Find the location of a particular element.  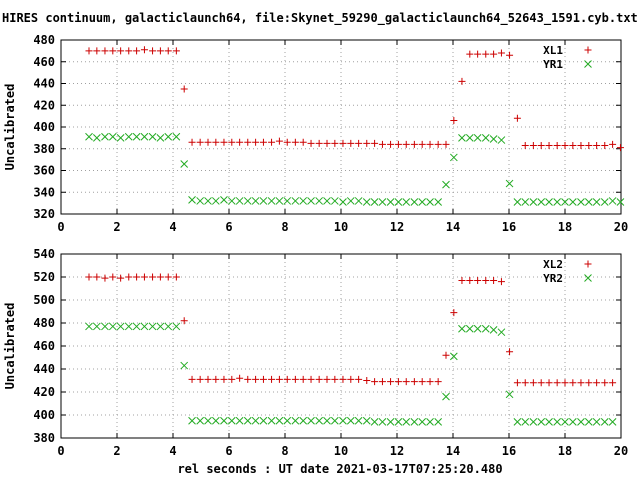

x-tick-label: 4 is located at coordinates (172, 227).